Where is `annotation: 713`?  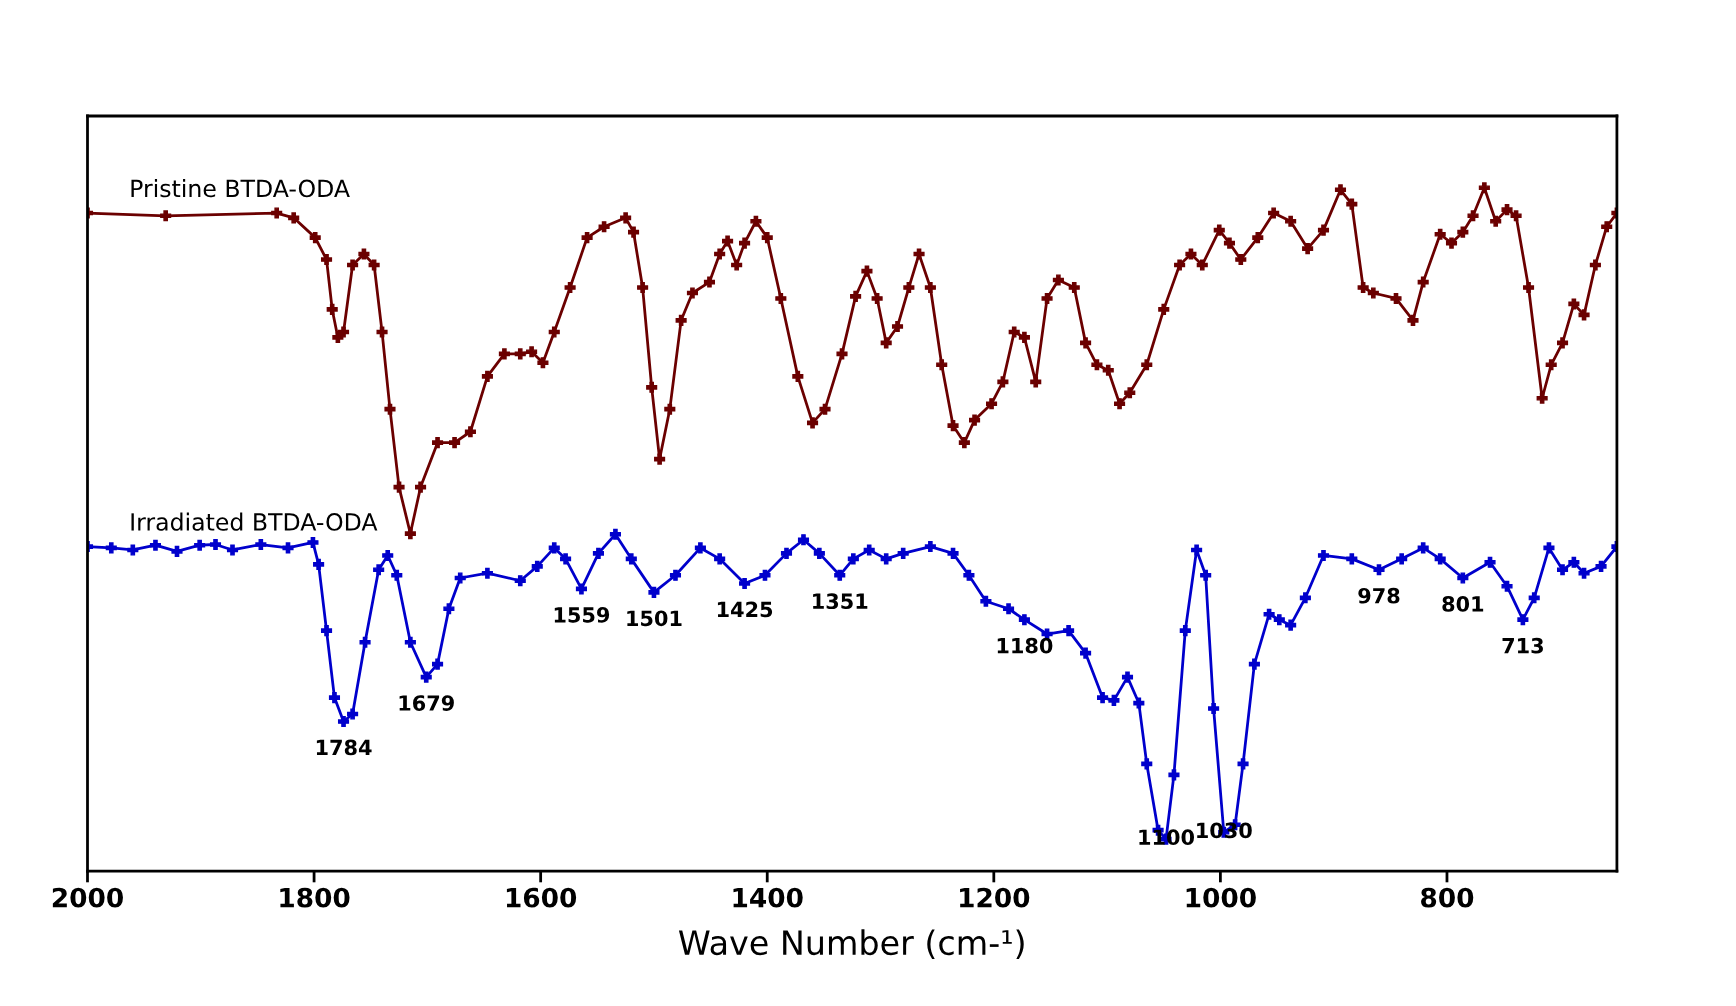 annotation: 713 is located at coordinates (1522, 645).